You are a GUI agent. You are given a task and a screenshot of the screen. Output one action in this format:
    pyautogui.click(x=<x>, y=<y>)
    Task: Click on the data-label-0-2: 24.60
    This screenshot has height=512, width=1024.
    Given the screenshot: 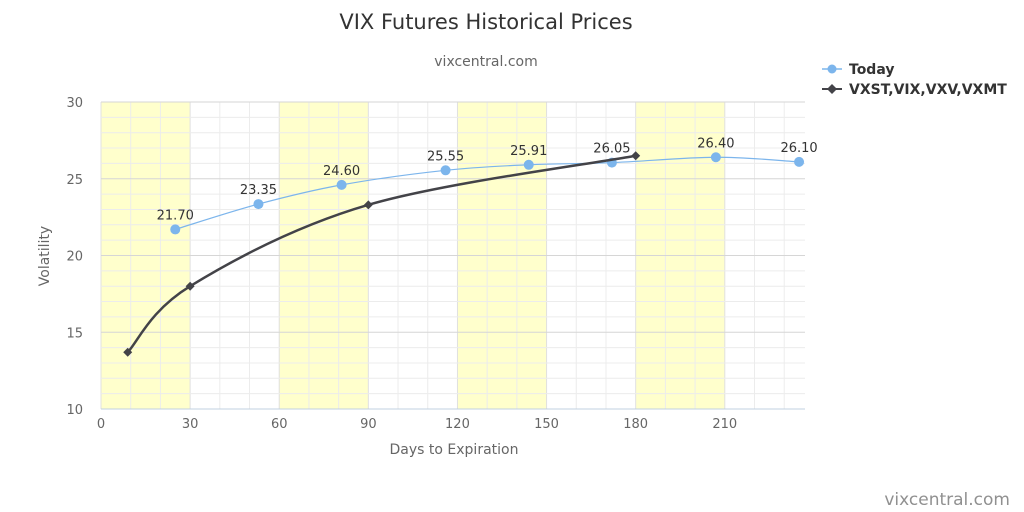 What is the action you would take?
    pyautogui.click(x=341, y=171)
    